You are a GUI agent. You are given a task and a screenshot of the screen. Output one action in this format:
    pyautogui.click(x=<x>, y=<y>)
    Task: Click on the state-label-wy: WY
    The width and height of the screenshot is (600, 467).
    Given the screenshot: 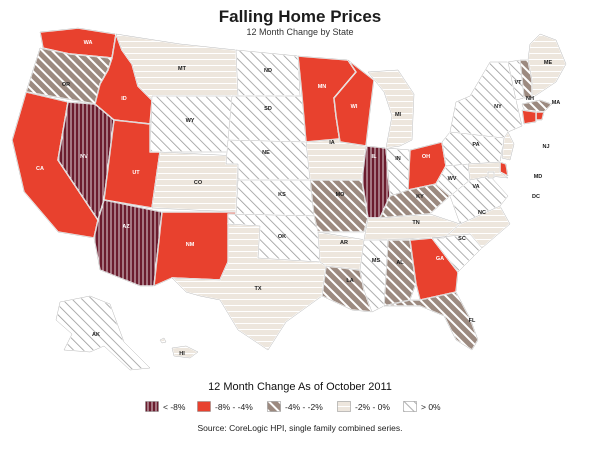 What is the action you would take?
    pyautogui.click(x=190, y=121)
    